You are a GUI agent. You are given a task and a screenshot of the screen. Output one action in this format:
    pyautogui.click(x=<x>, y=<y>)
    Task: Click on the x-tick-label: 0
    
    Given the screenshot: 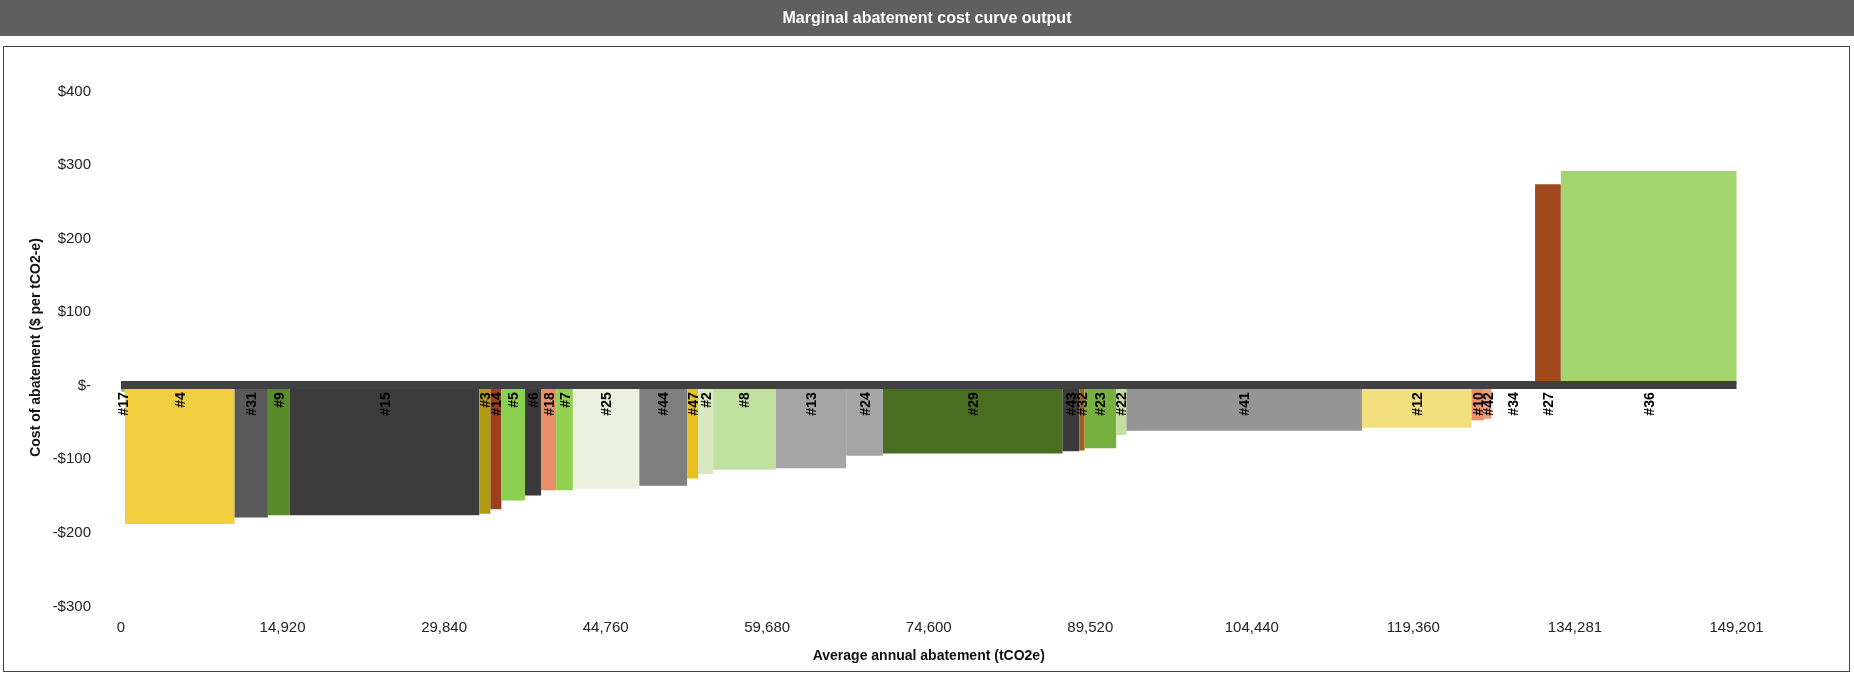 What is the action you would take?
    pyautogui.click(x=121, y=626)
    